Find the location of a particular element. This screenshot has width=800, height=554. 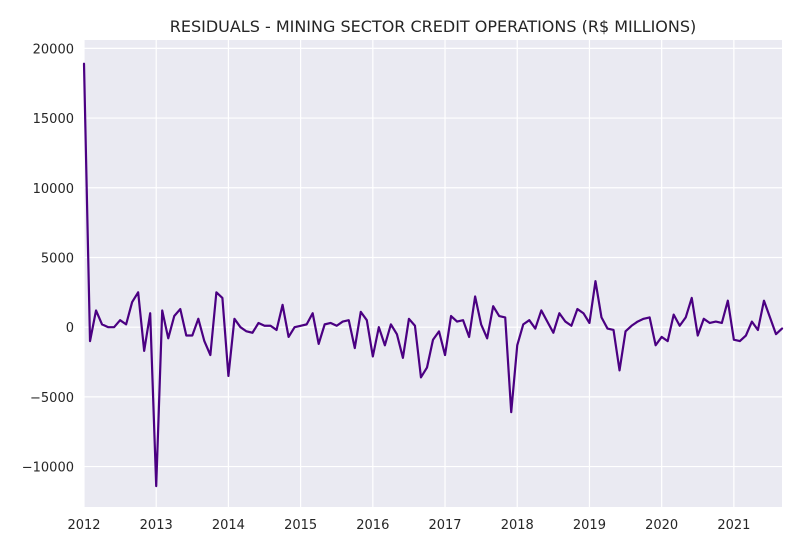

x-tick-labels: 2012 2013 2014 2015 2016 2017 2018 2019 2020 2021 is located at coordinates (408, 525).